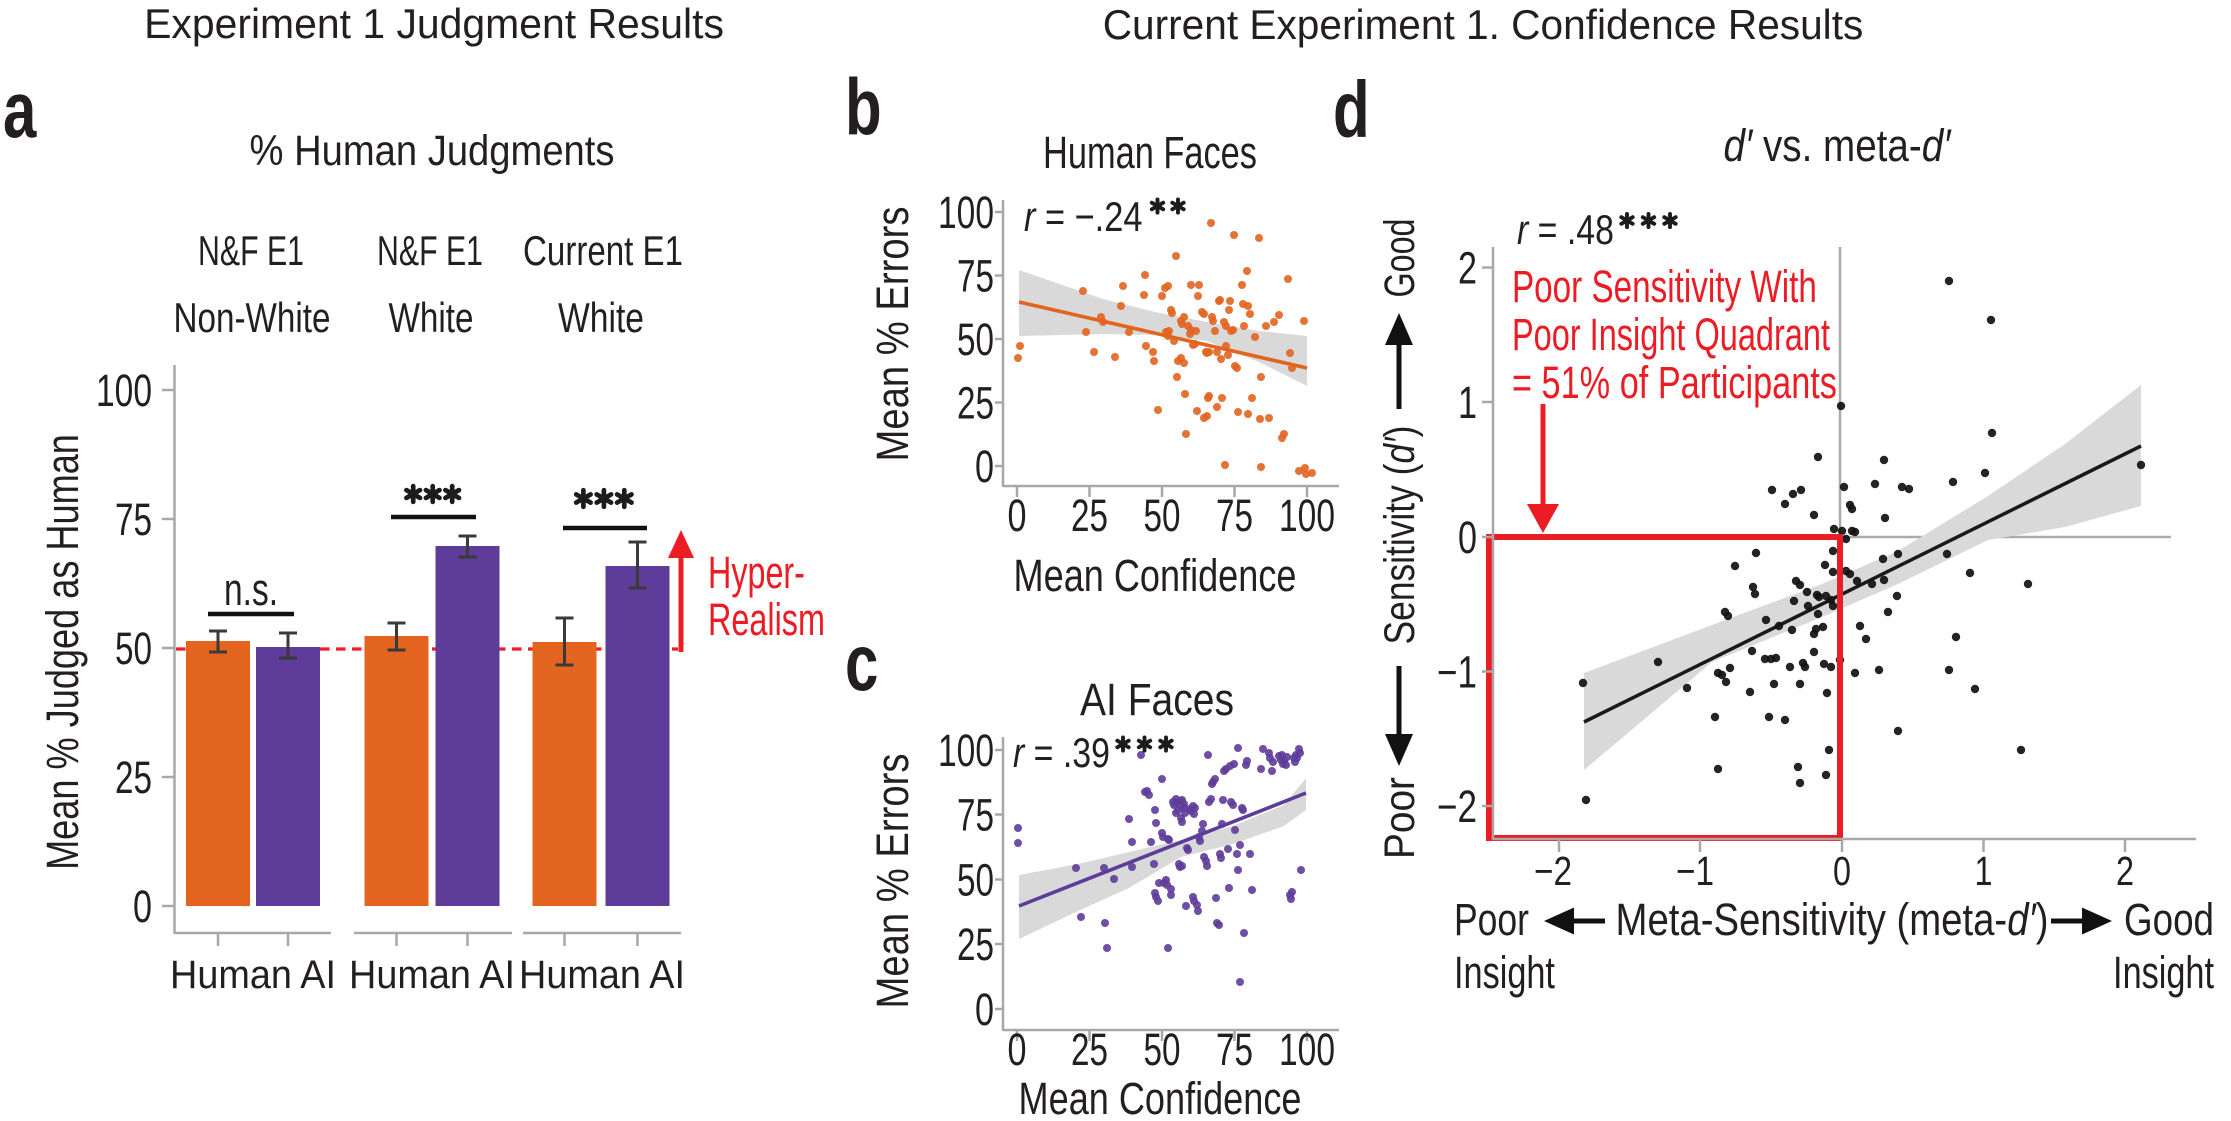 This screenshot has height=1121, width=2231. What do you see at coordinates (1483, 24) in the screenshot?
I see `svg-text:Current Experiment 1. Confiden: Current Experiment 1. Confidence Results` at bounding box center [1483, 24].